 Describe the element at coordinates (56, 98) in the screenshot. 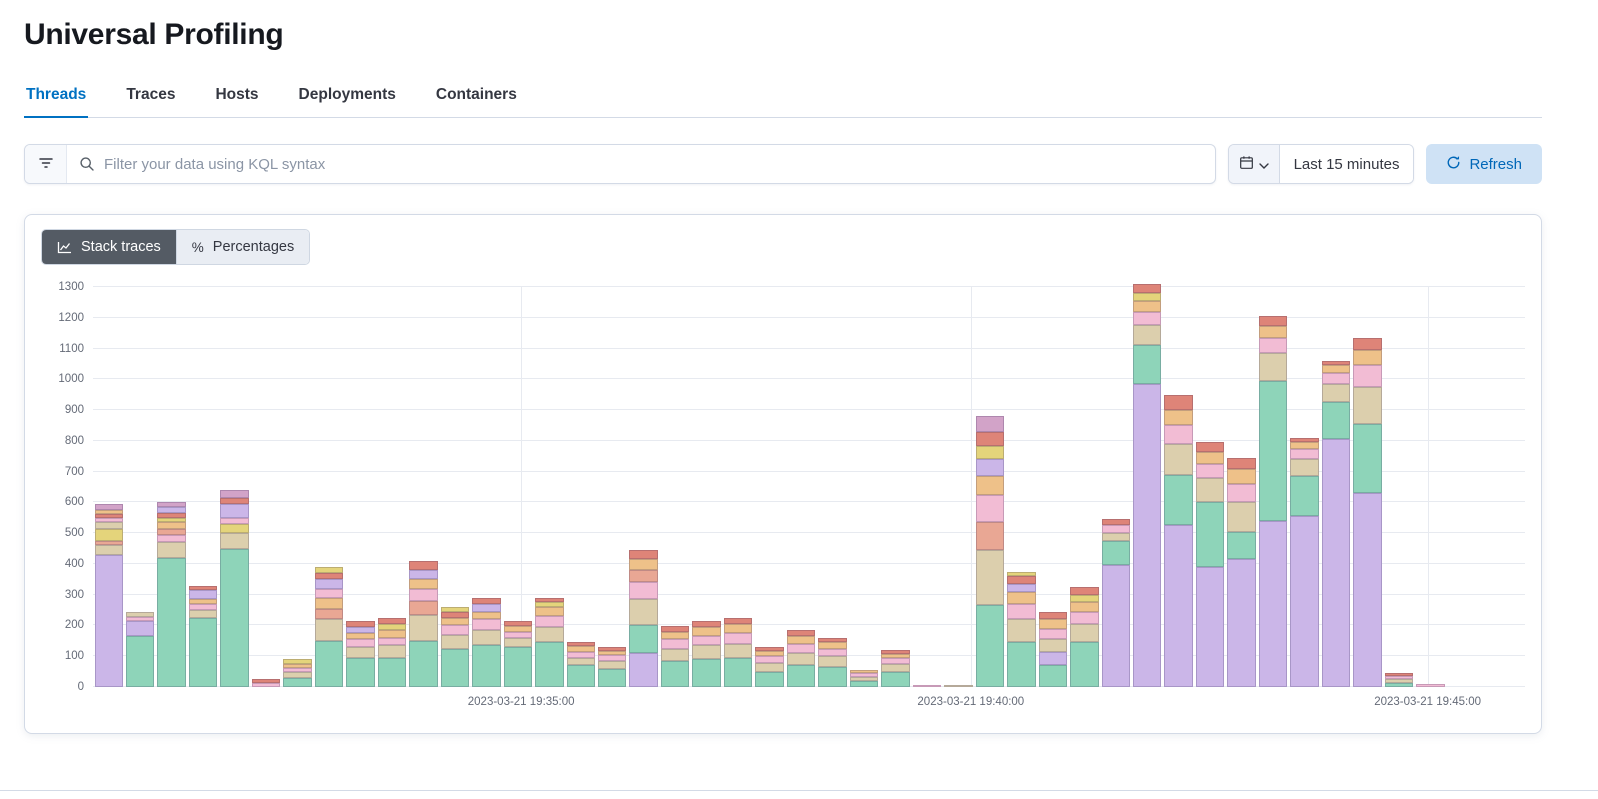

I see `tab-threads: Threads` at that location.